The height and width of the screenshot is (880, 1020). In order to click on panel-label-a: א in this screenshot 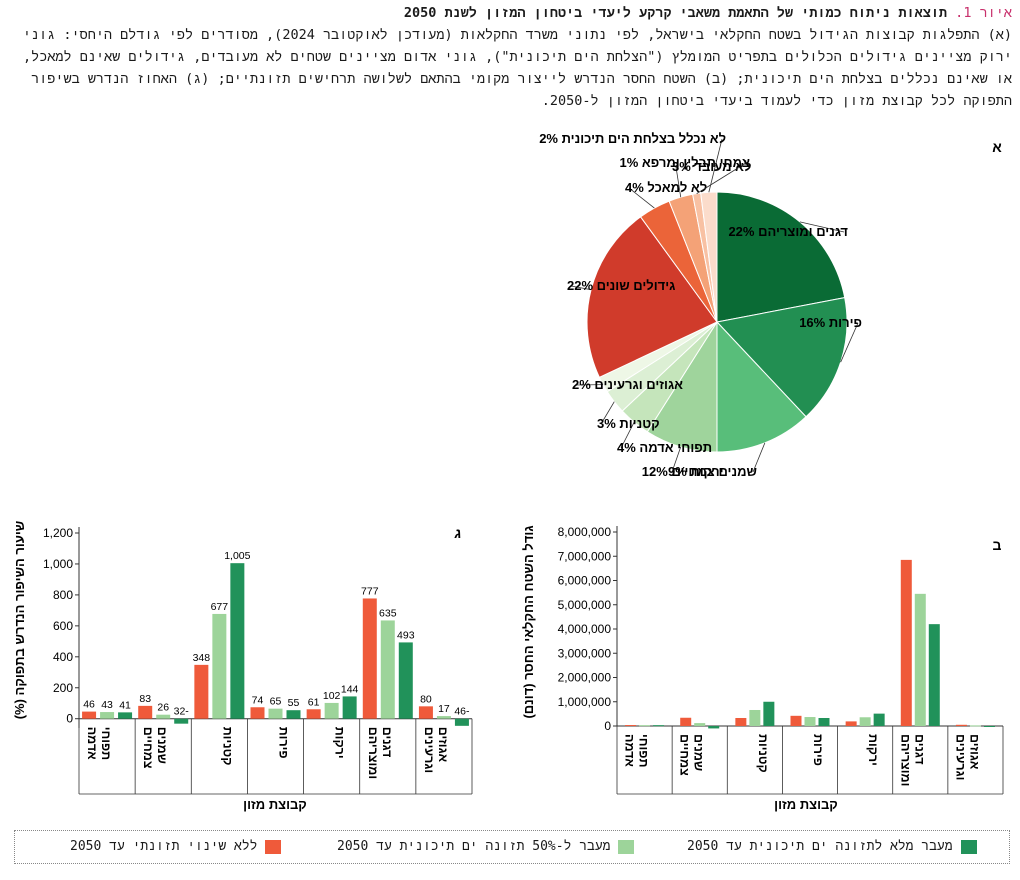, I will do `click(997, 147)`.